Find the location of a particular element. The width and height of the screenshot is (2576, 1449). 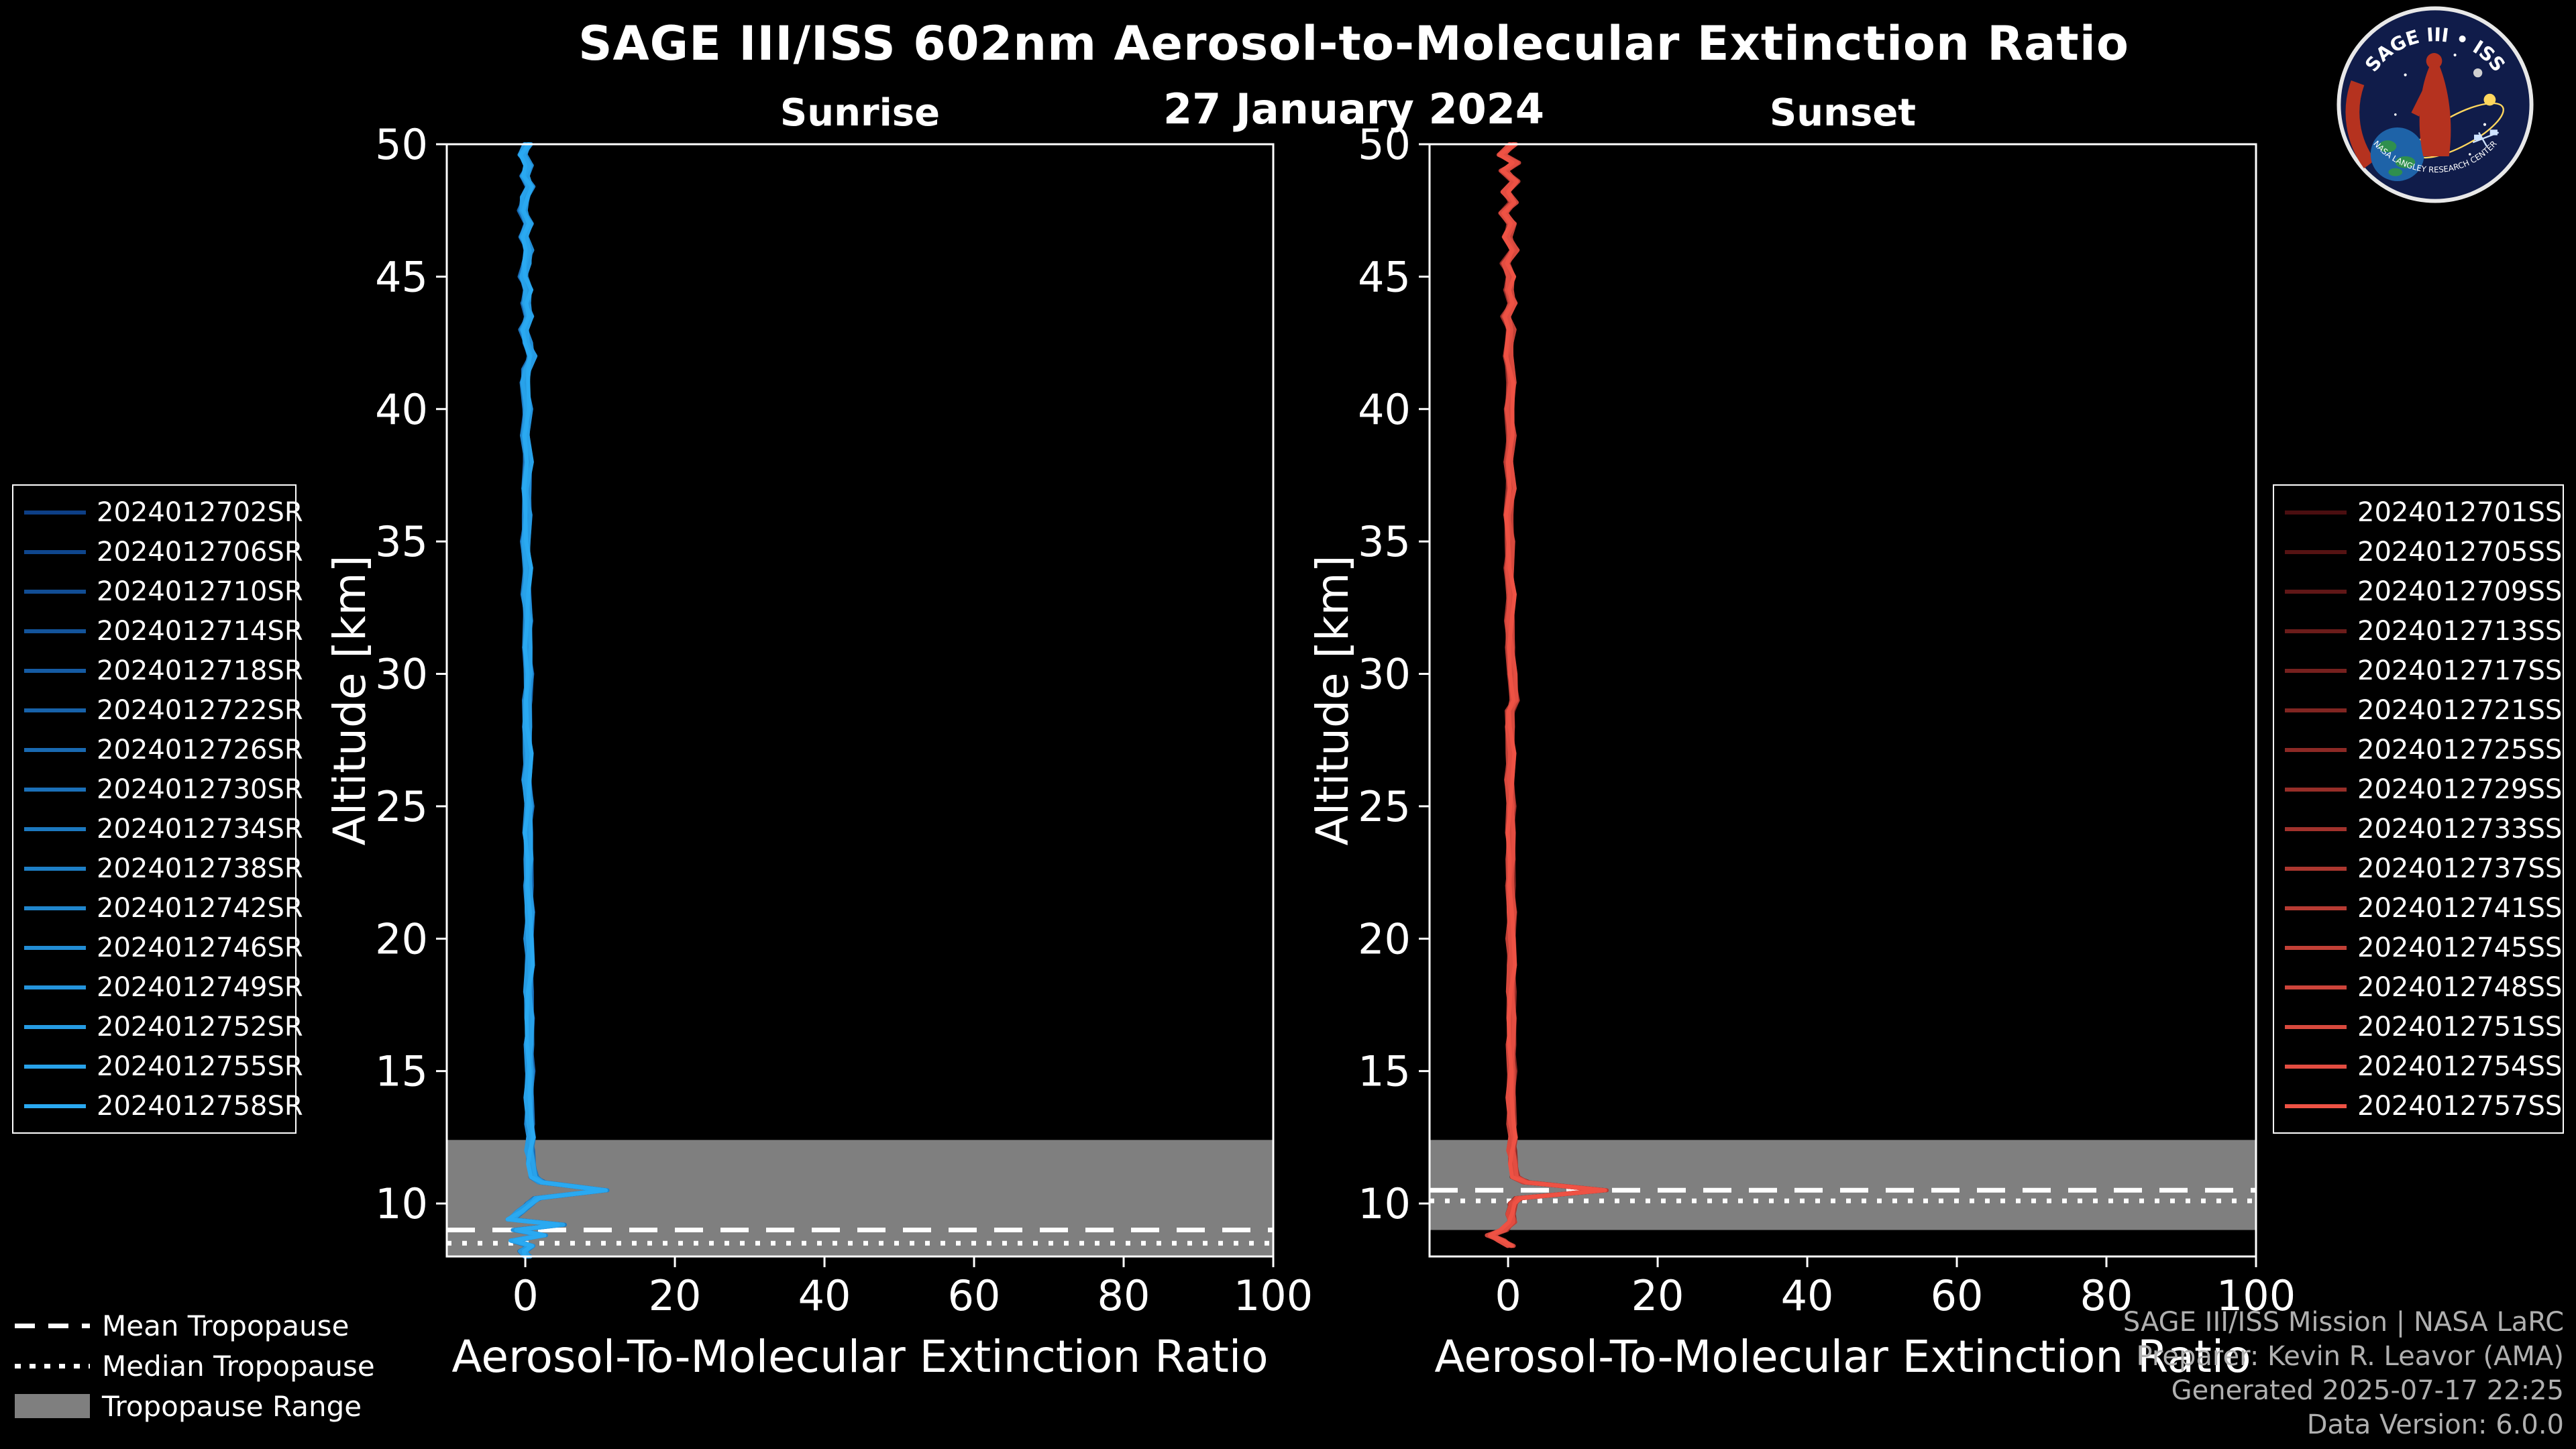

legend-item: 2024012758SR is located at coordinates (163, 1106).